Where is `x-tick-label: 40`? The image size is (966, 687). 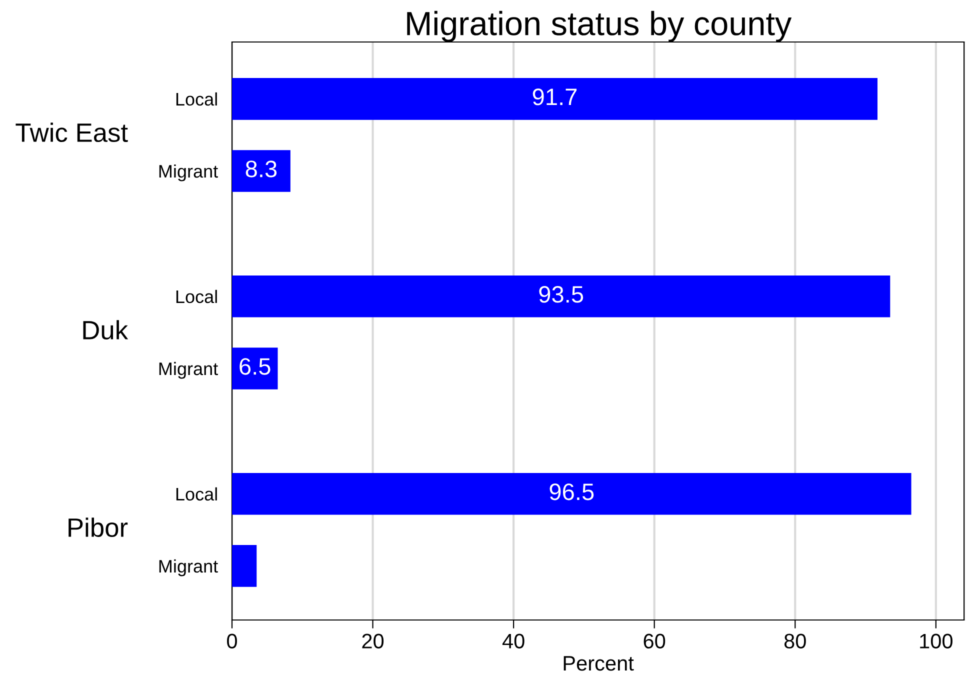
x-tick-label: 40 is located at coordinates (513, 641).